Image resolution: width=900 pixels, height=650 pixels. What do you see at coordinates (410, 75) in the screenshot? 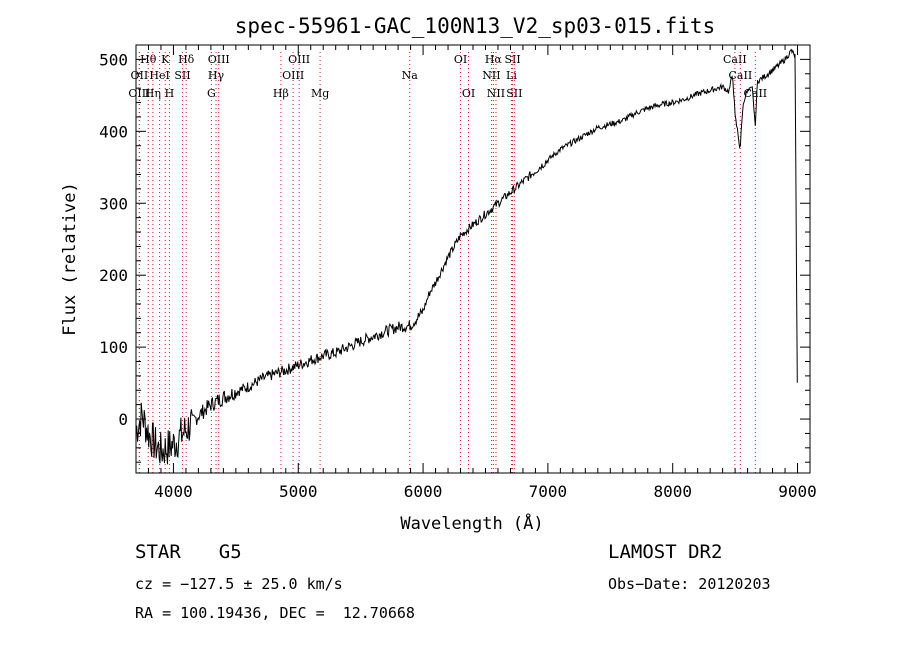
I see `line-label: Na` at bounding box center [410, 75].